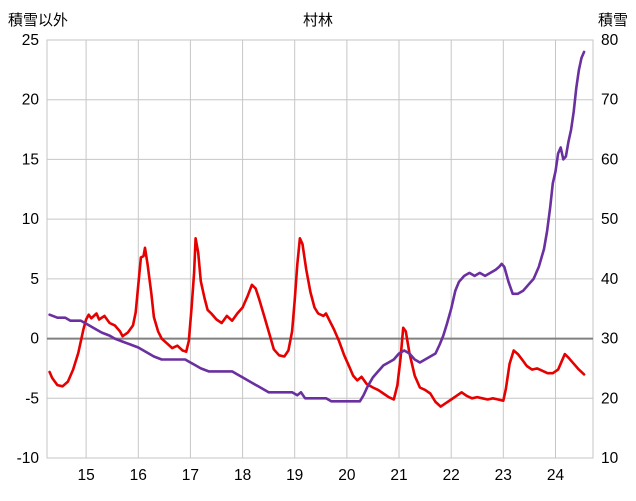 The height and width of the screenshot is (501, 636). I want to click on svg-text: 70, so click(610, 100).